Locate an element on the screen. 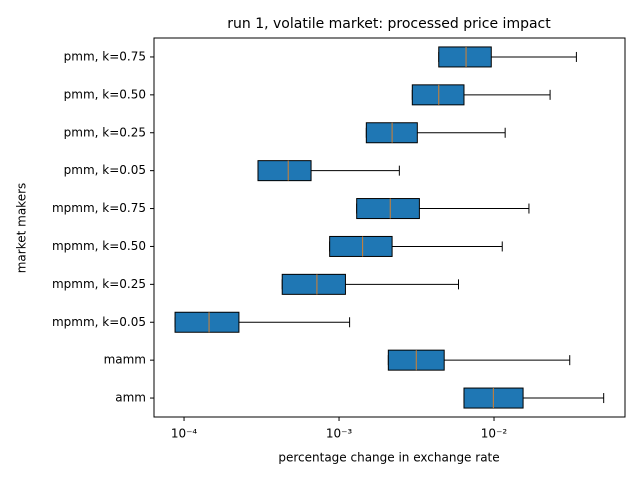 Image resolution: width=640 pixels, height=480 pixels. y-tick-label: mpmm, k=0.75 is located at coordinates (99, 208).